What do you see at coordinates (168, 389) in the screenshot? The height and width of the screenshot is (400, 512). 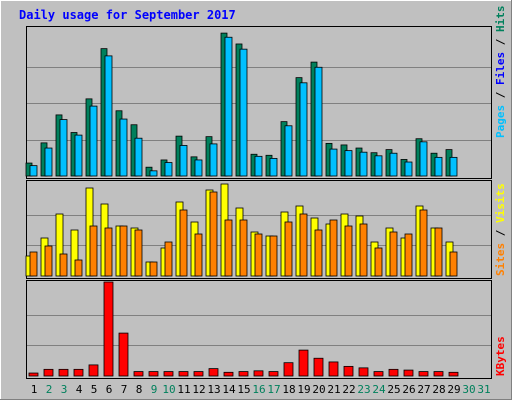 I see `x-tick-label: 10` at bounding box center [168, 389].